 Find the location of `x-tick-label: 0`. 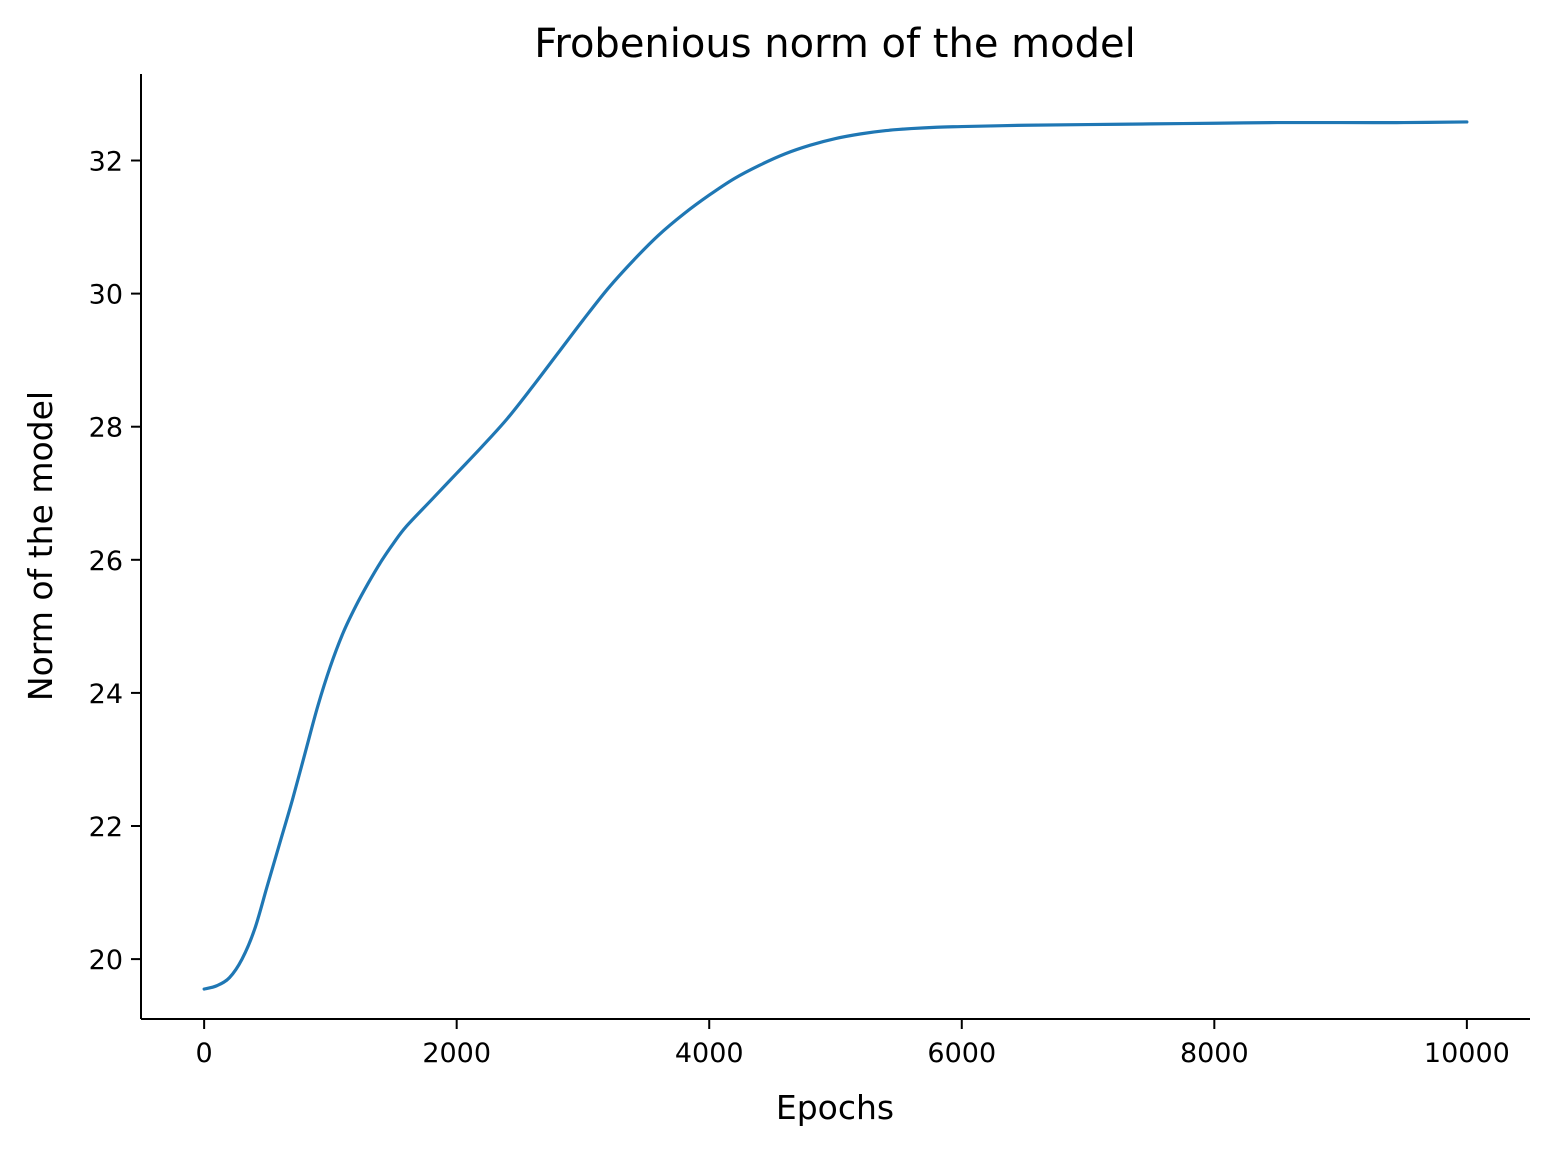

x-tick-label: 0 is located at coordinates (204, 1053).